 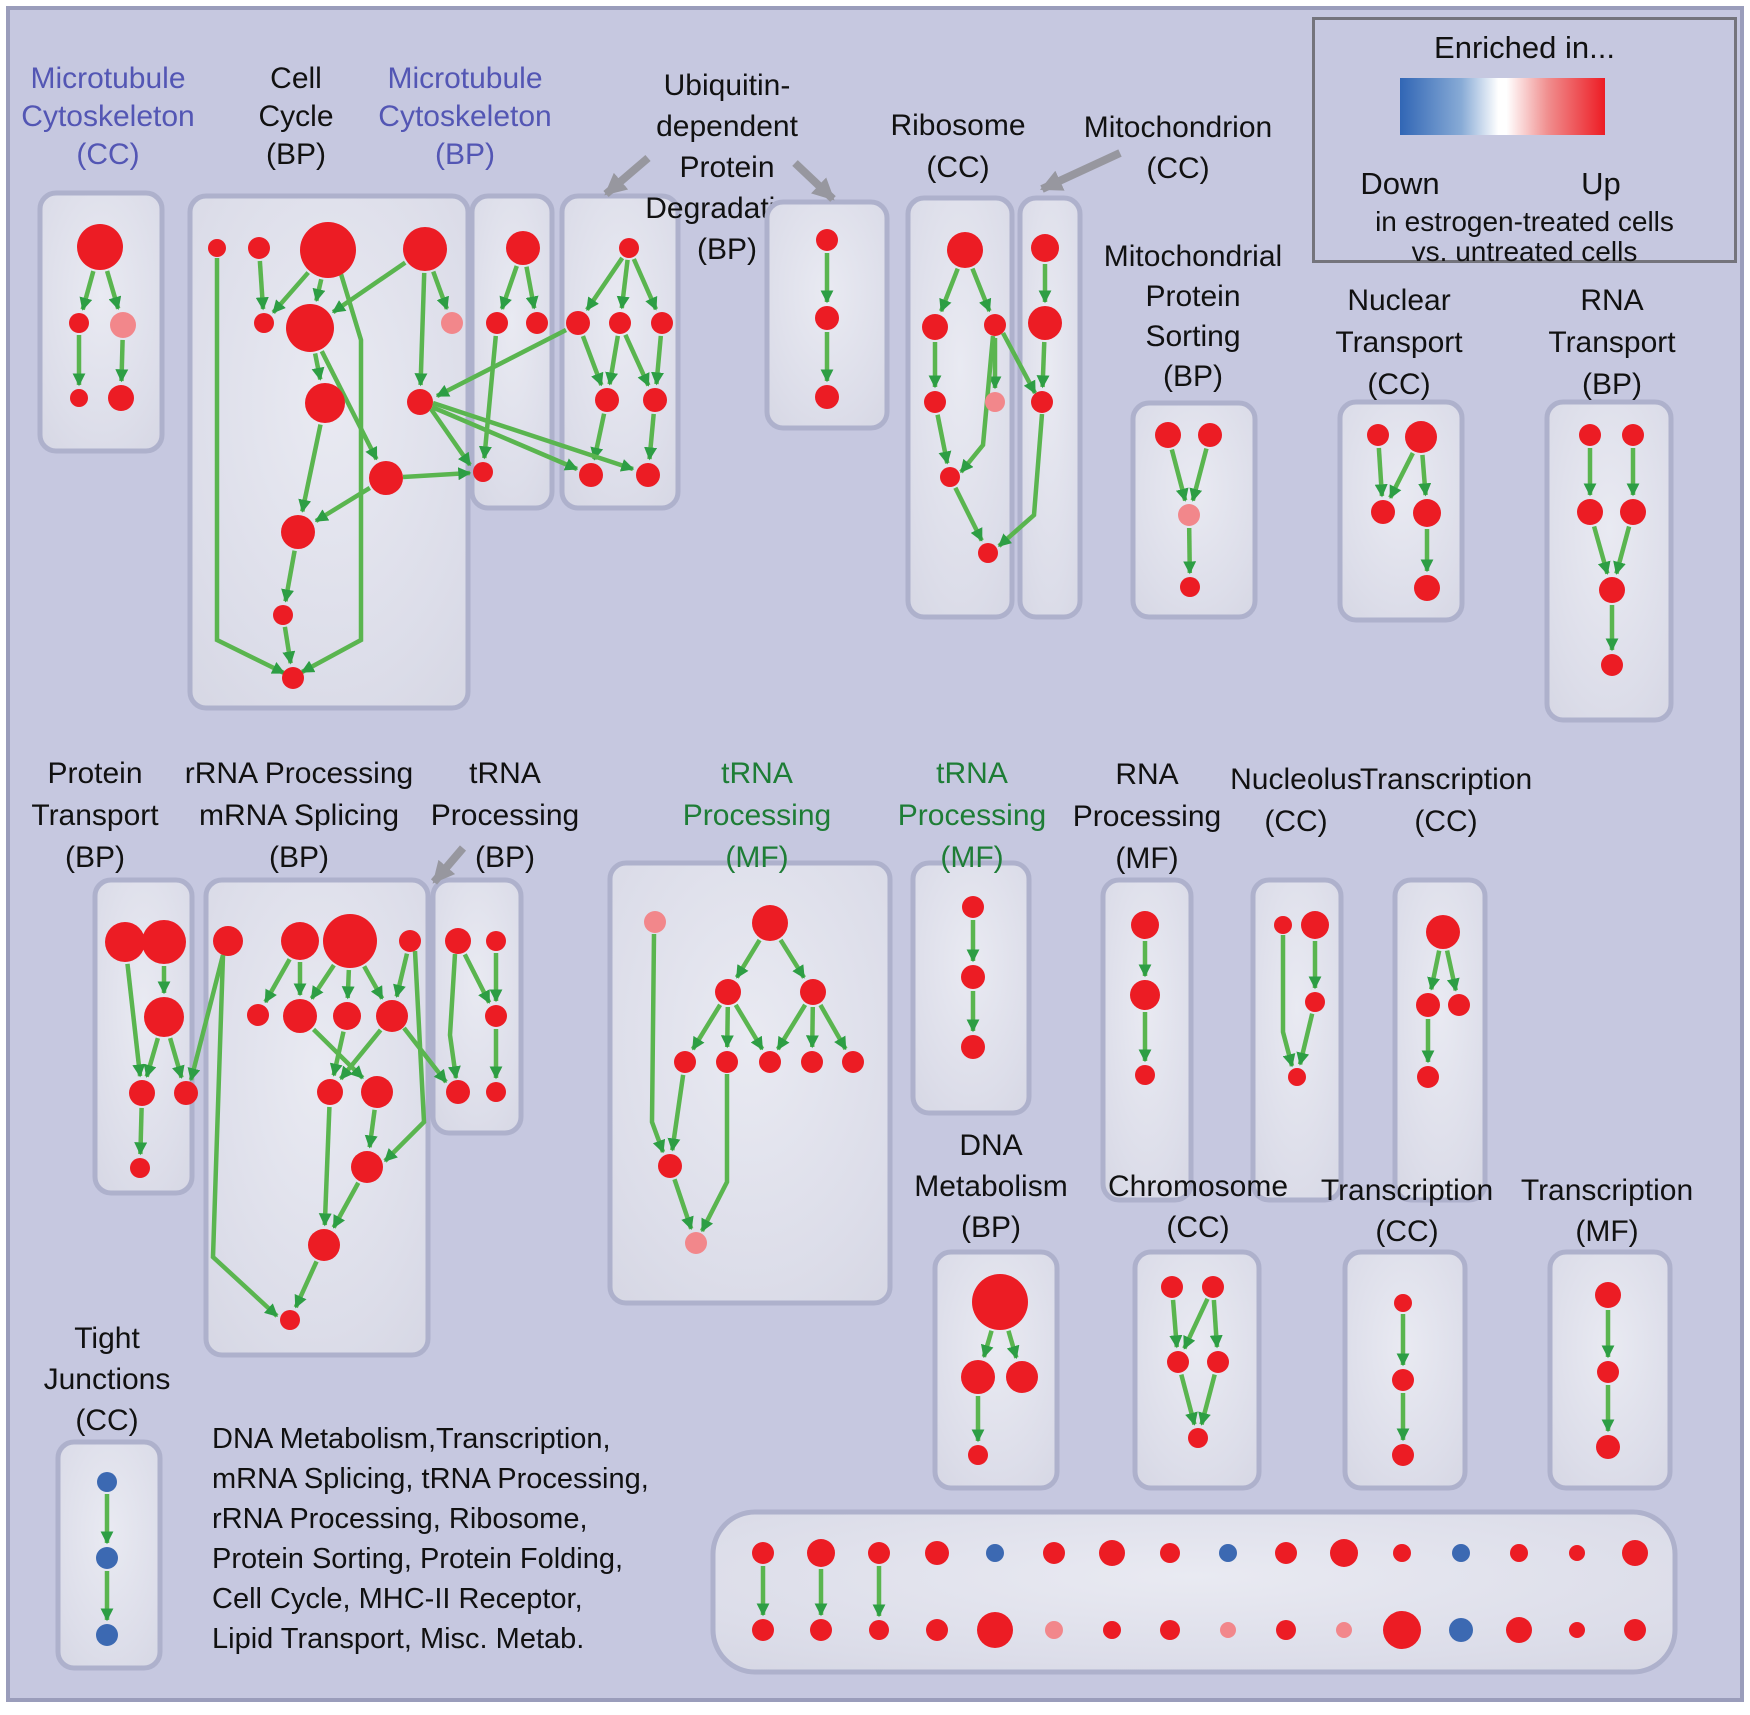 What do you see at coordinates (1607, 1332) in the screenshot?
I see `transcription-mf: Transcription (MF)` at bounding box center [1607, 1332].